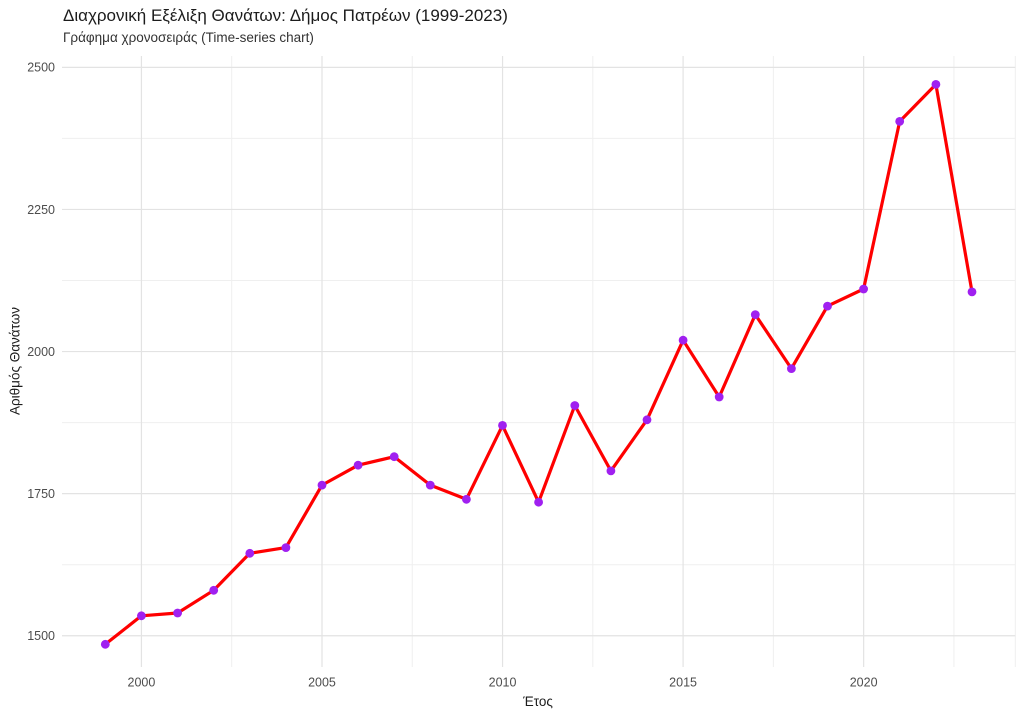 Image resolution: width=1024 pixels, height=717 pixels. What do you see at coordinates (41, 352) in the screenshot?
I see `y-tick-label: 2000` at bounding box center [41, 352].